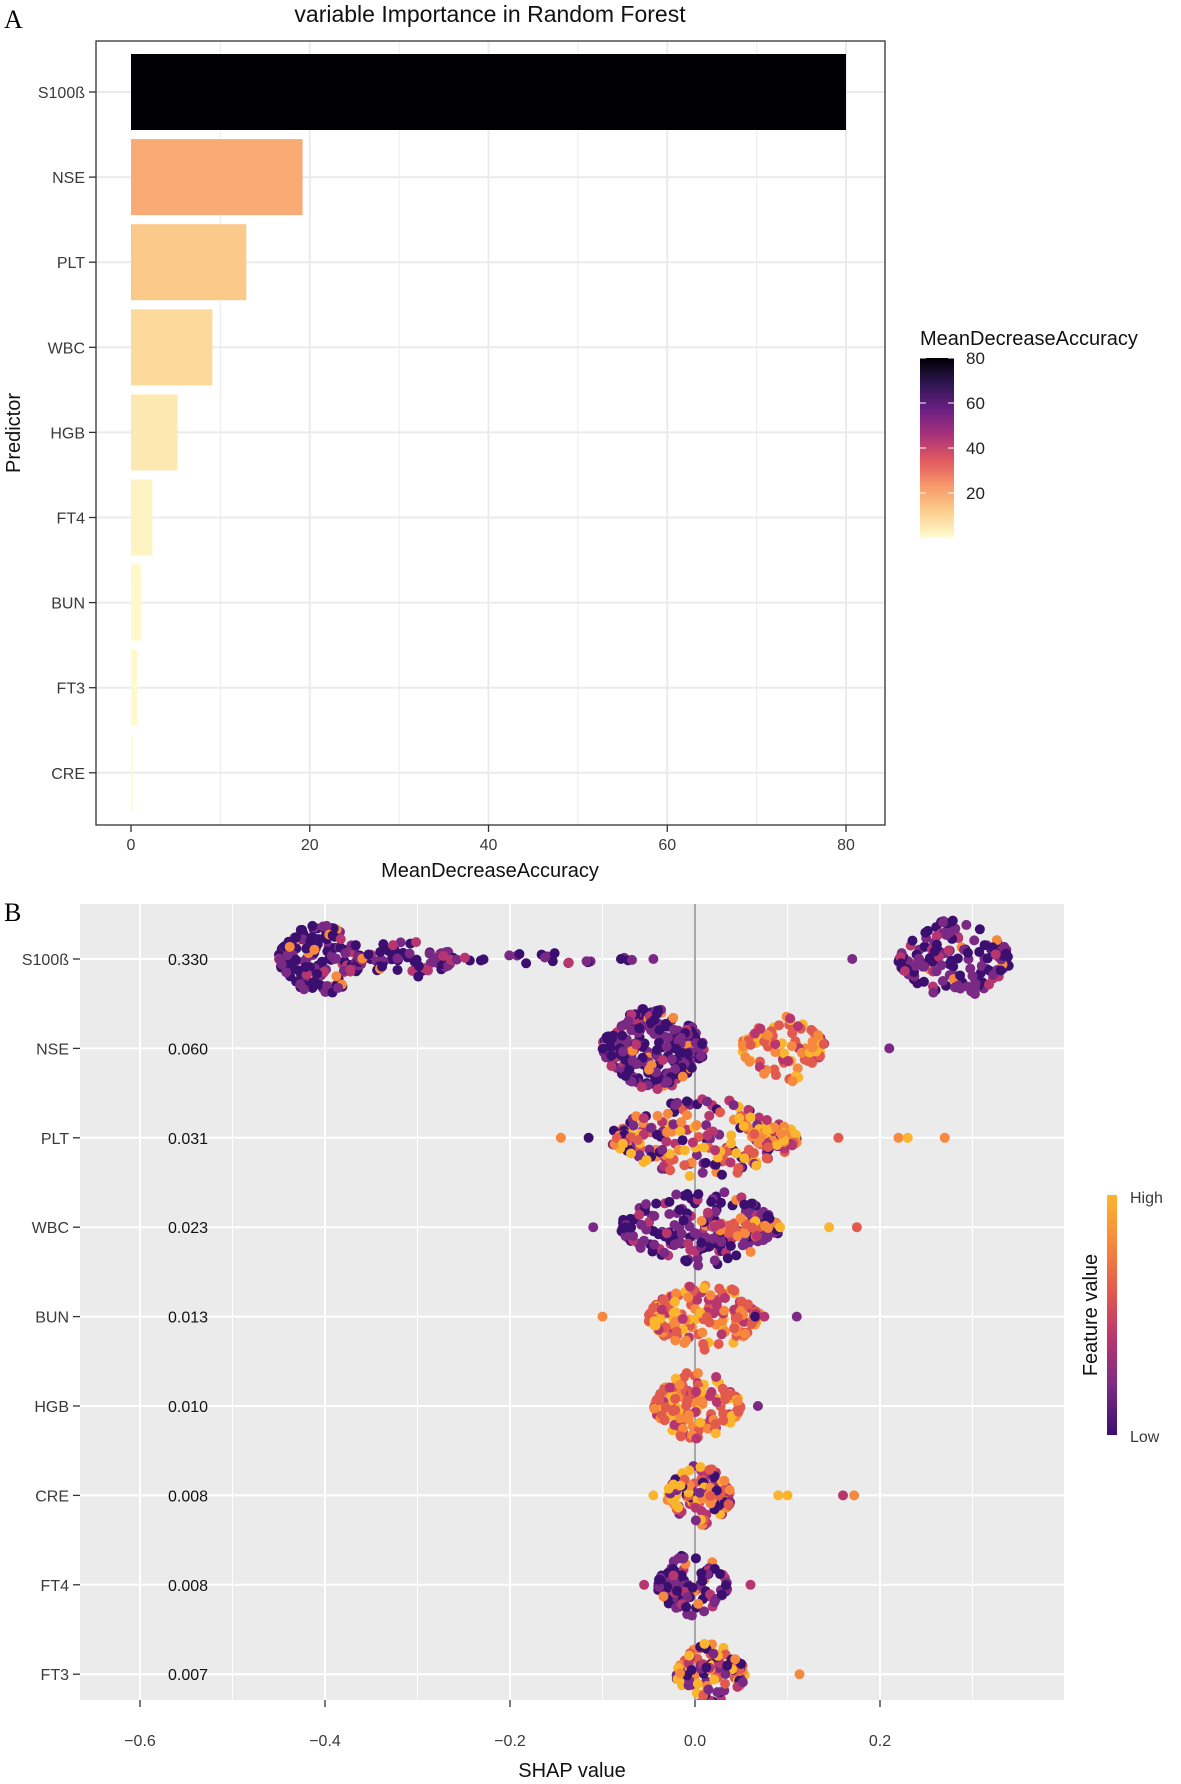 This screenshot has height=1784, width=1181. Describe the element at coordinates (67, 433) in the screenshot. I see `chart-a-y-tick-label: HGB` at that location.